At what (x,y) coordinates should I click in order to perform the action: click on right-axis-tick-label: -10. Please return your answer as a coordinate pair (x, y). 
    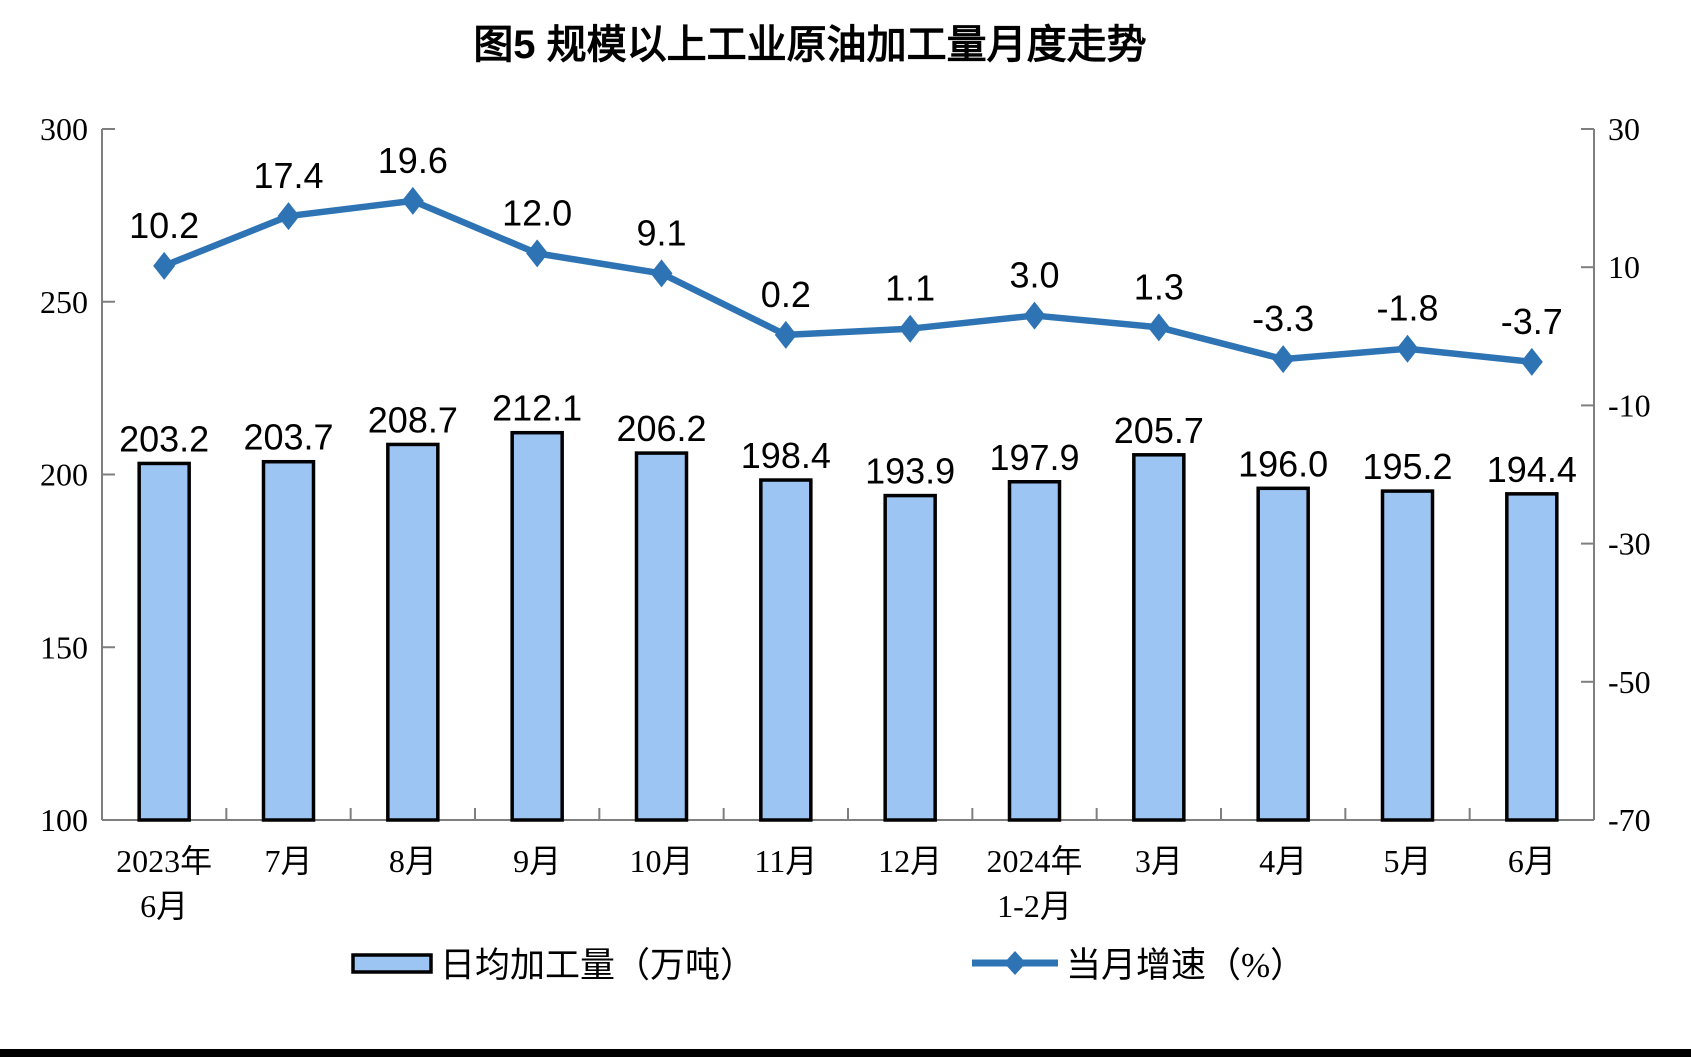
    Looking at the image, I should click on (1629, 405).